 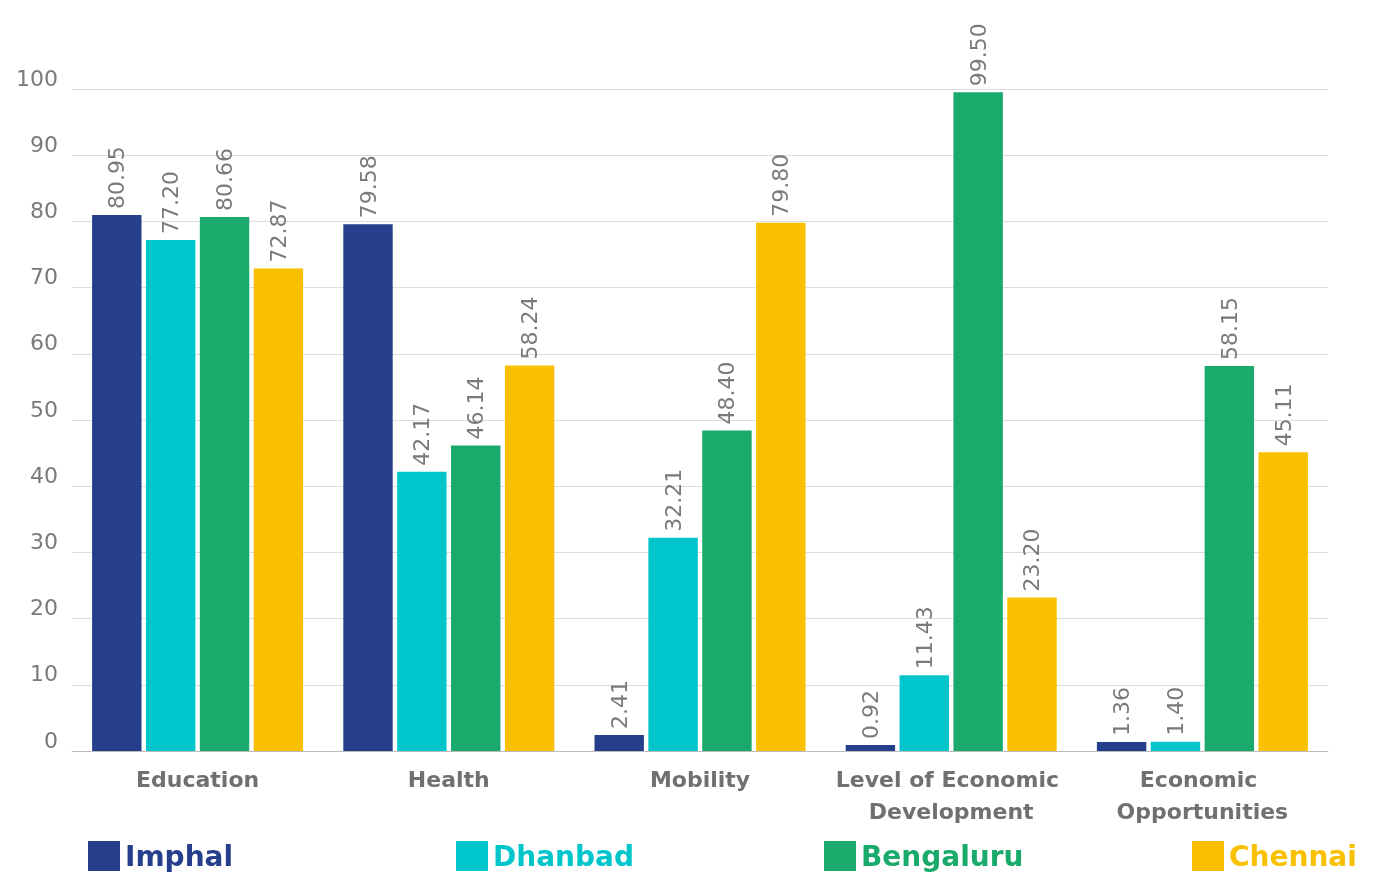 What do you see at coordinates (179, 856) in the screenshot?
I see `legend-label: Imphal` at bounding box center [179, 856].